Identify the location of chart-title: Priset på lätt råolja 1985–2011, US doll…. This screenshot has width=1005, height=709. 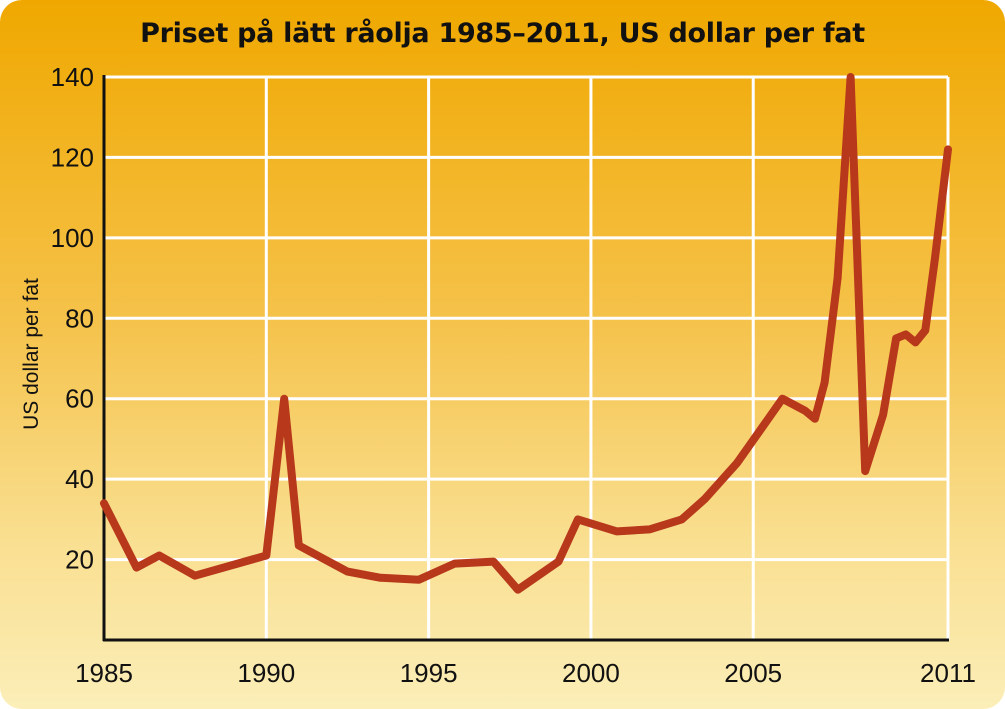
(502, 33).